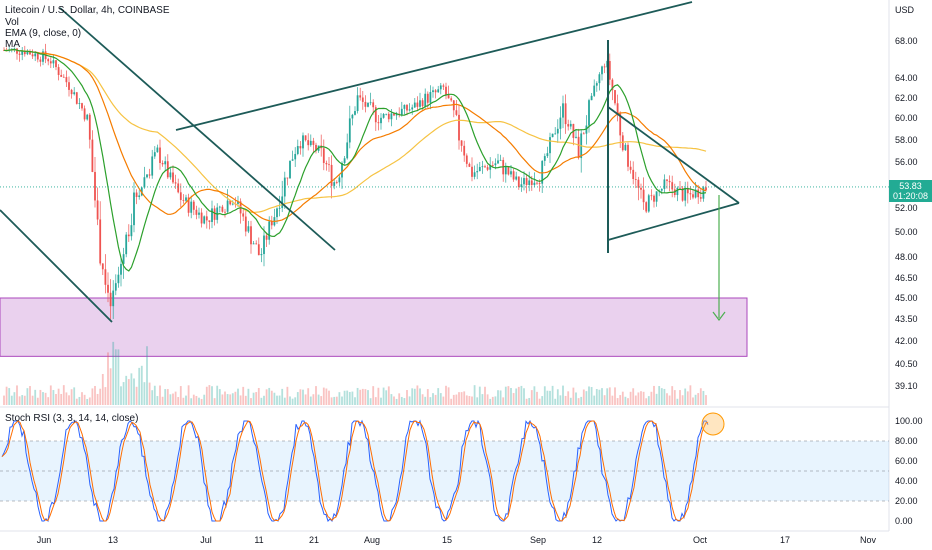 This screenshot has width=932, height=550. I want to click on descending-trendline, so click(197, 129).